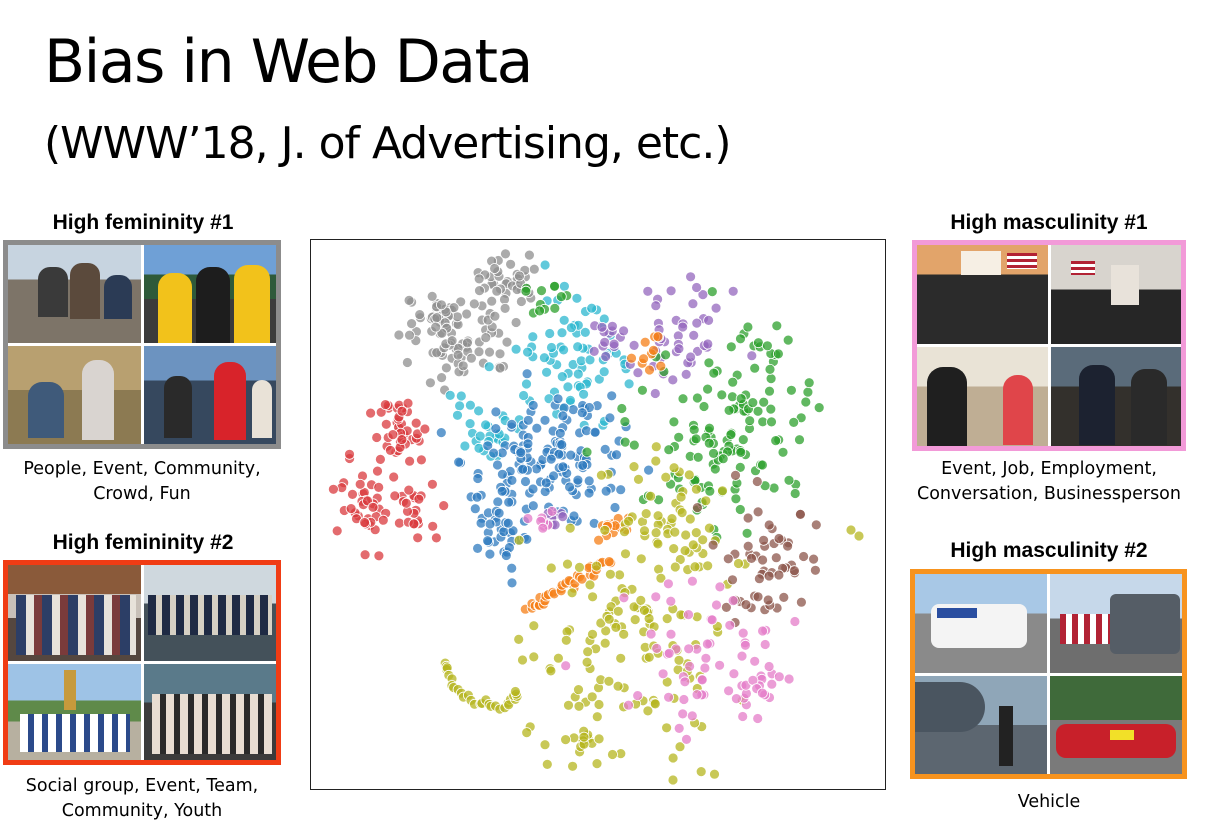 The image size is (1219, 830). Describe the element at coordinates (1048, 674) in the screenshot. I see `masc2-collage` at that location.